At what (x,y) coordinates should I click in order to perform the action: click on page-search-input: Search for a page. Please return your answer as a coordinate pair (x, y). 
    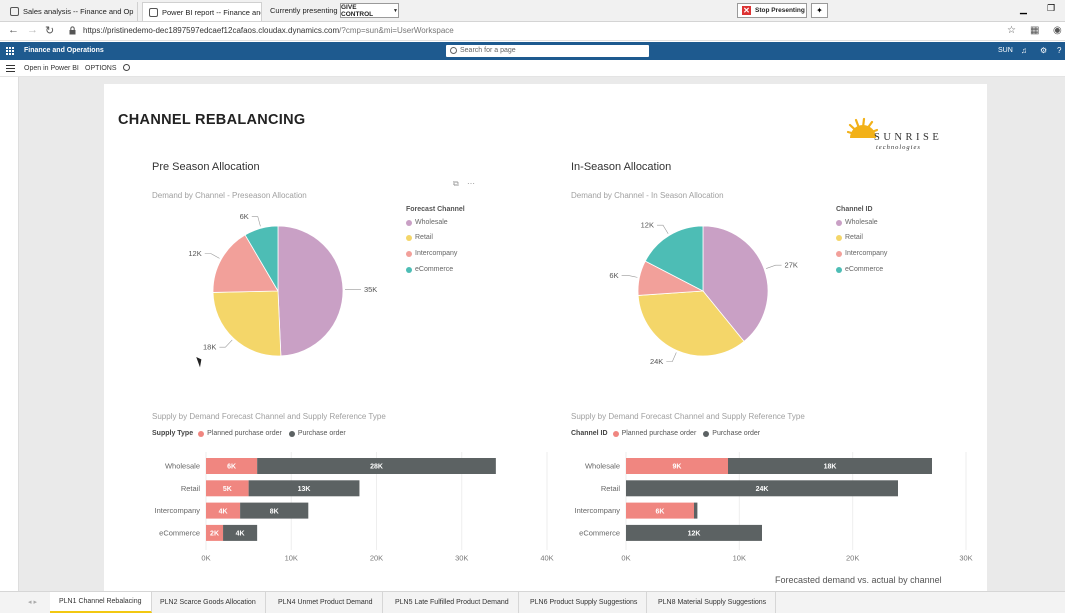
    Looking at the image, I should click on (547, 51).